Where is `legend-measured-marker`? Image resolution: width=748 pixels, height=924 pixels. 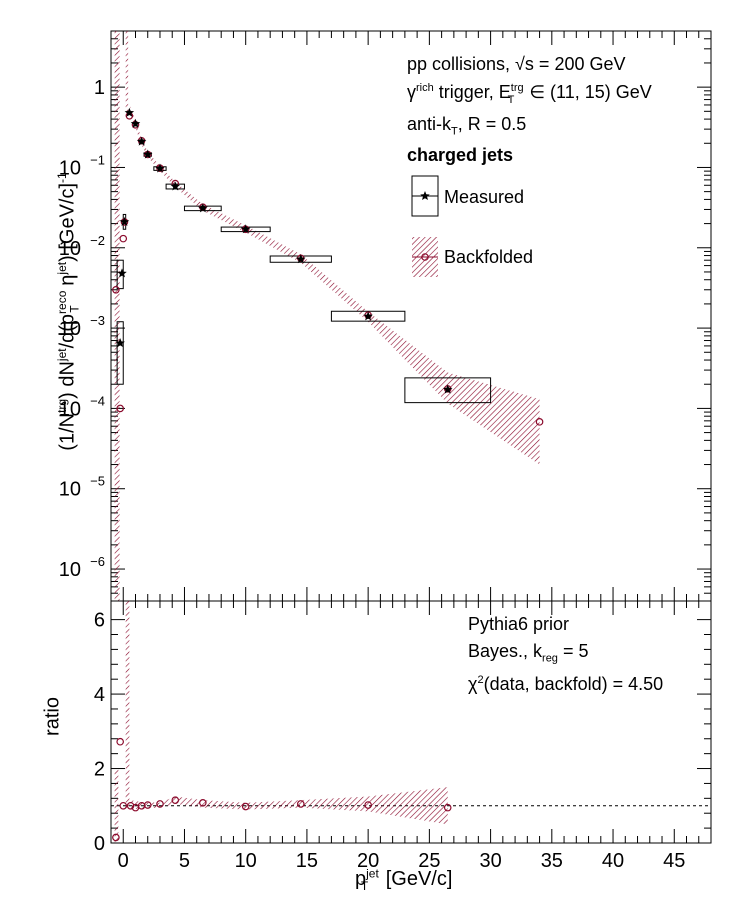 legend-measured-marker is located at coordinates (425, 196).